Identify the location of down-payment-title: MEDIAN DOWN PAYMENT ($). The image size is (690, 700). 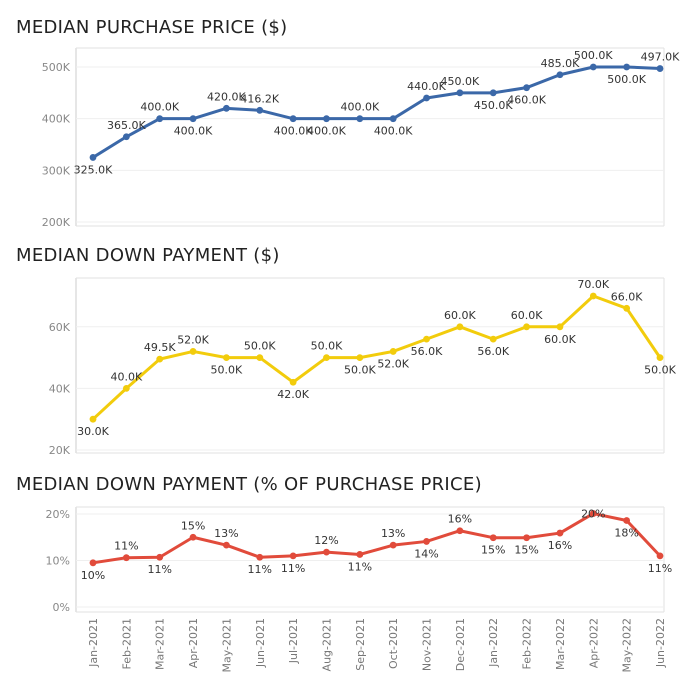
(148, 255).